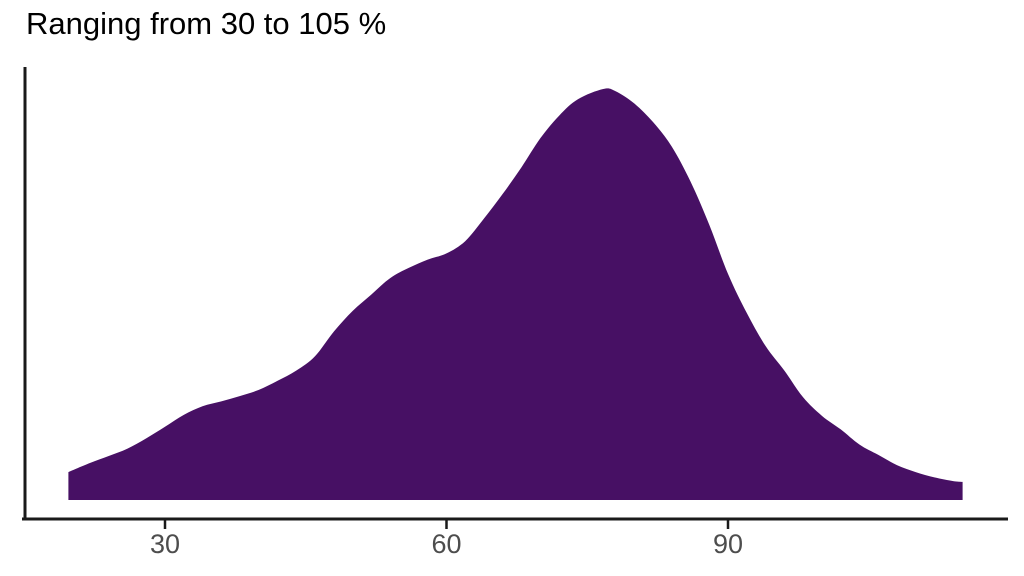 The width and height of the screenshot is (1024, 576). Describe the element at coordinates (206, 23) in the screenshot. I see `chart-title: Ranging from 30 to 105 %` at that location.